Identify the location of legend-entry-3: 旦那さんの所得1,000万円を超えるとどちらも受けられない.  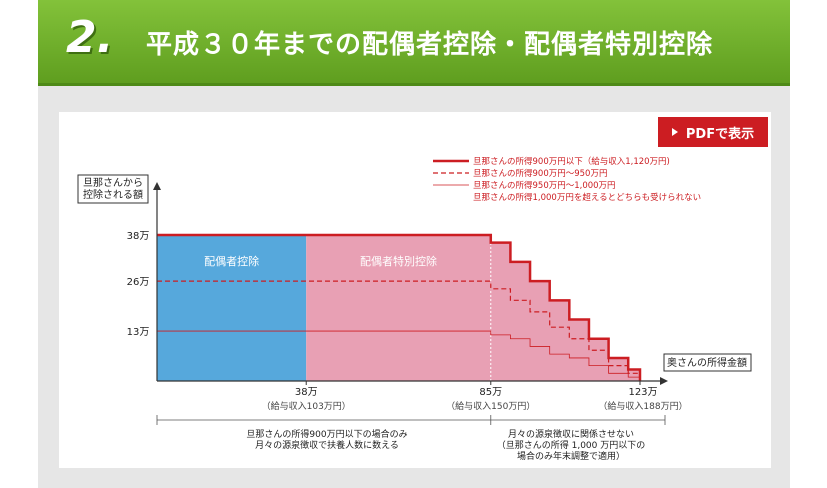
(587, 197).